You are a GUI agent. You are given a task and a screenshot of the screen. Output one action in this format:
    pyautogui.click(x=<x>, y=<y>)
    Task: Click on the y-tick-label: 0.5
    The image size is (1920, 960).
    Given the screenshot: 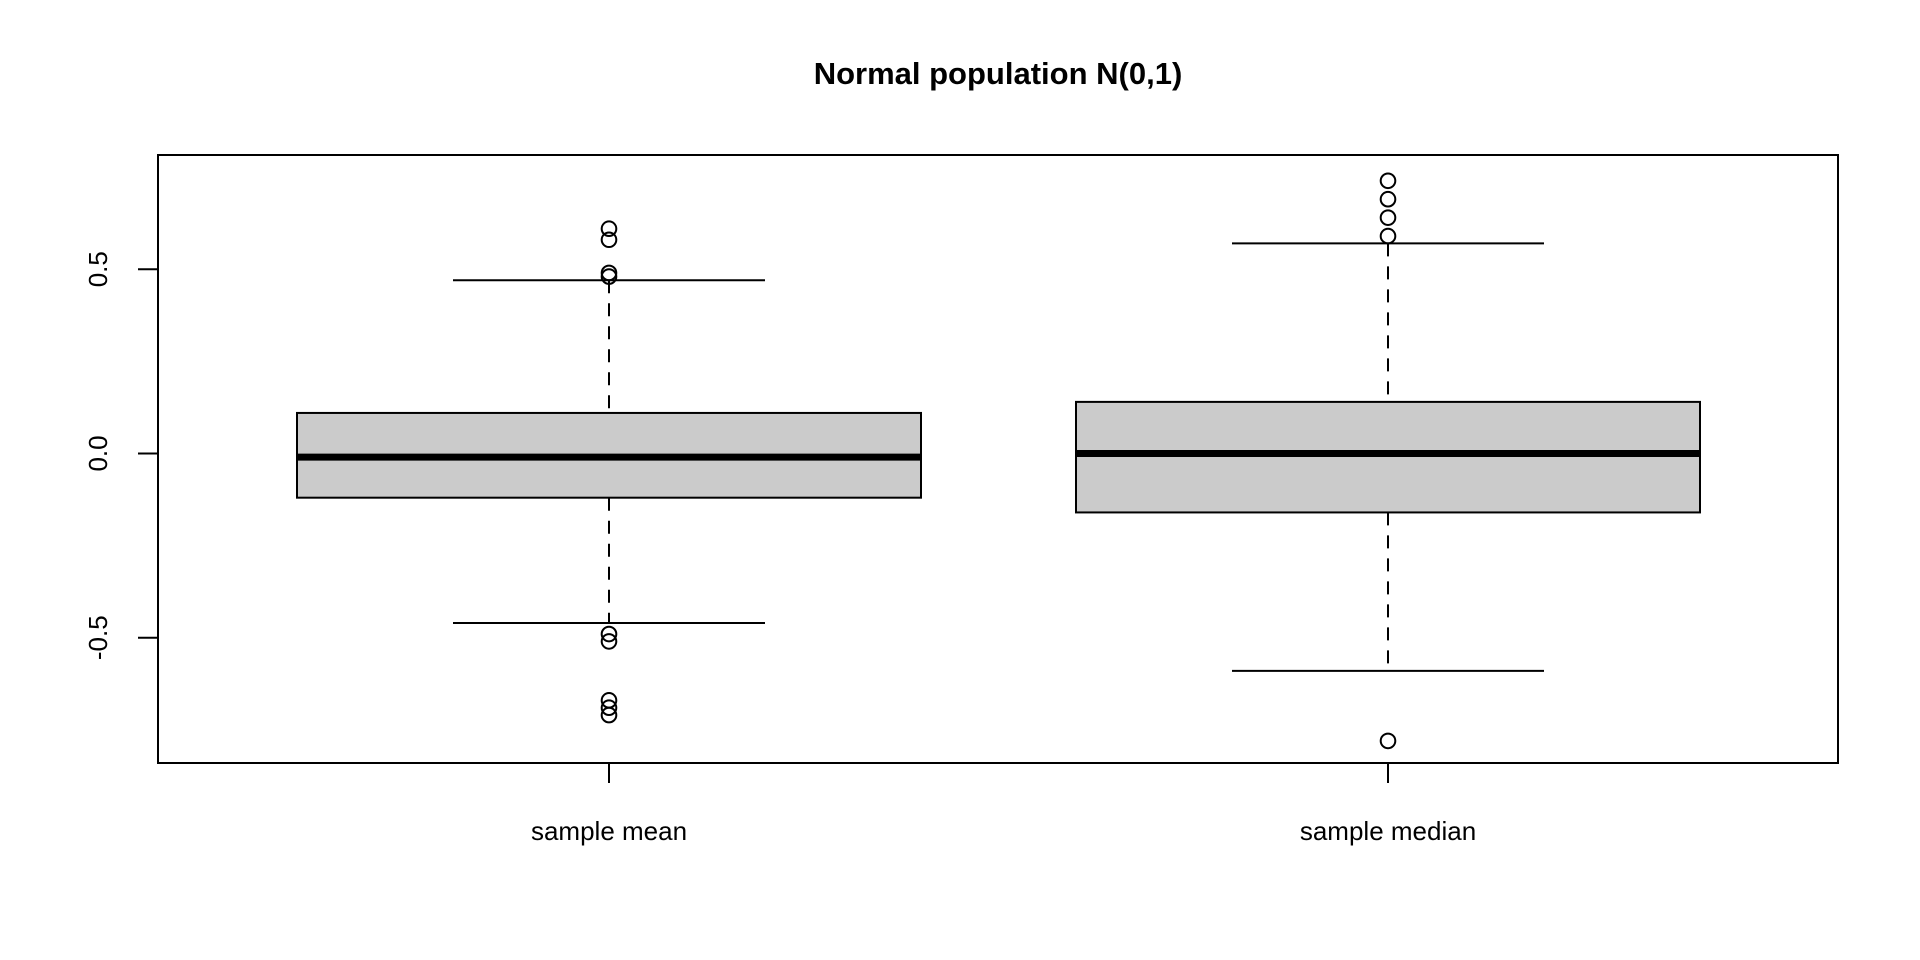 What is the action you would take?
    pyautogui.click(x=98, y=269)
    